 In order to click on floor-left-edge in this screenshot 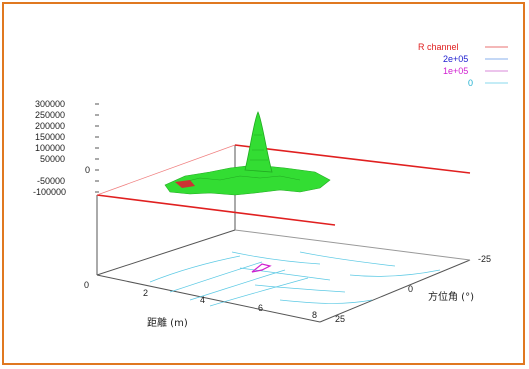, I will do `click(166, 252)`.